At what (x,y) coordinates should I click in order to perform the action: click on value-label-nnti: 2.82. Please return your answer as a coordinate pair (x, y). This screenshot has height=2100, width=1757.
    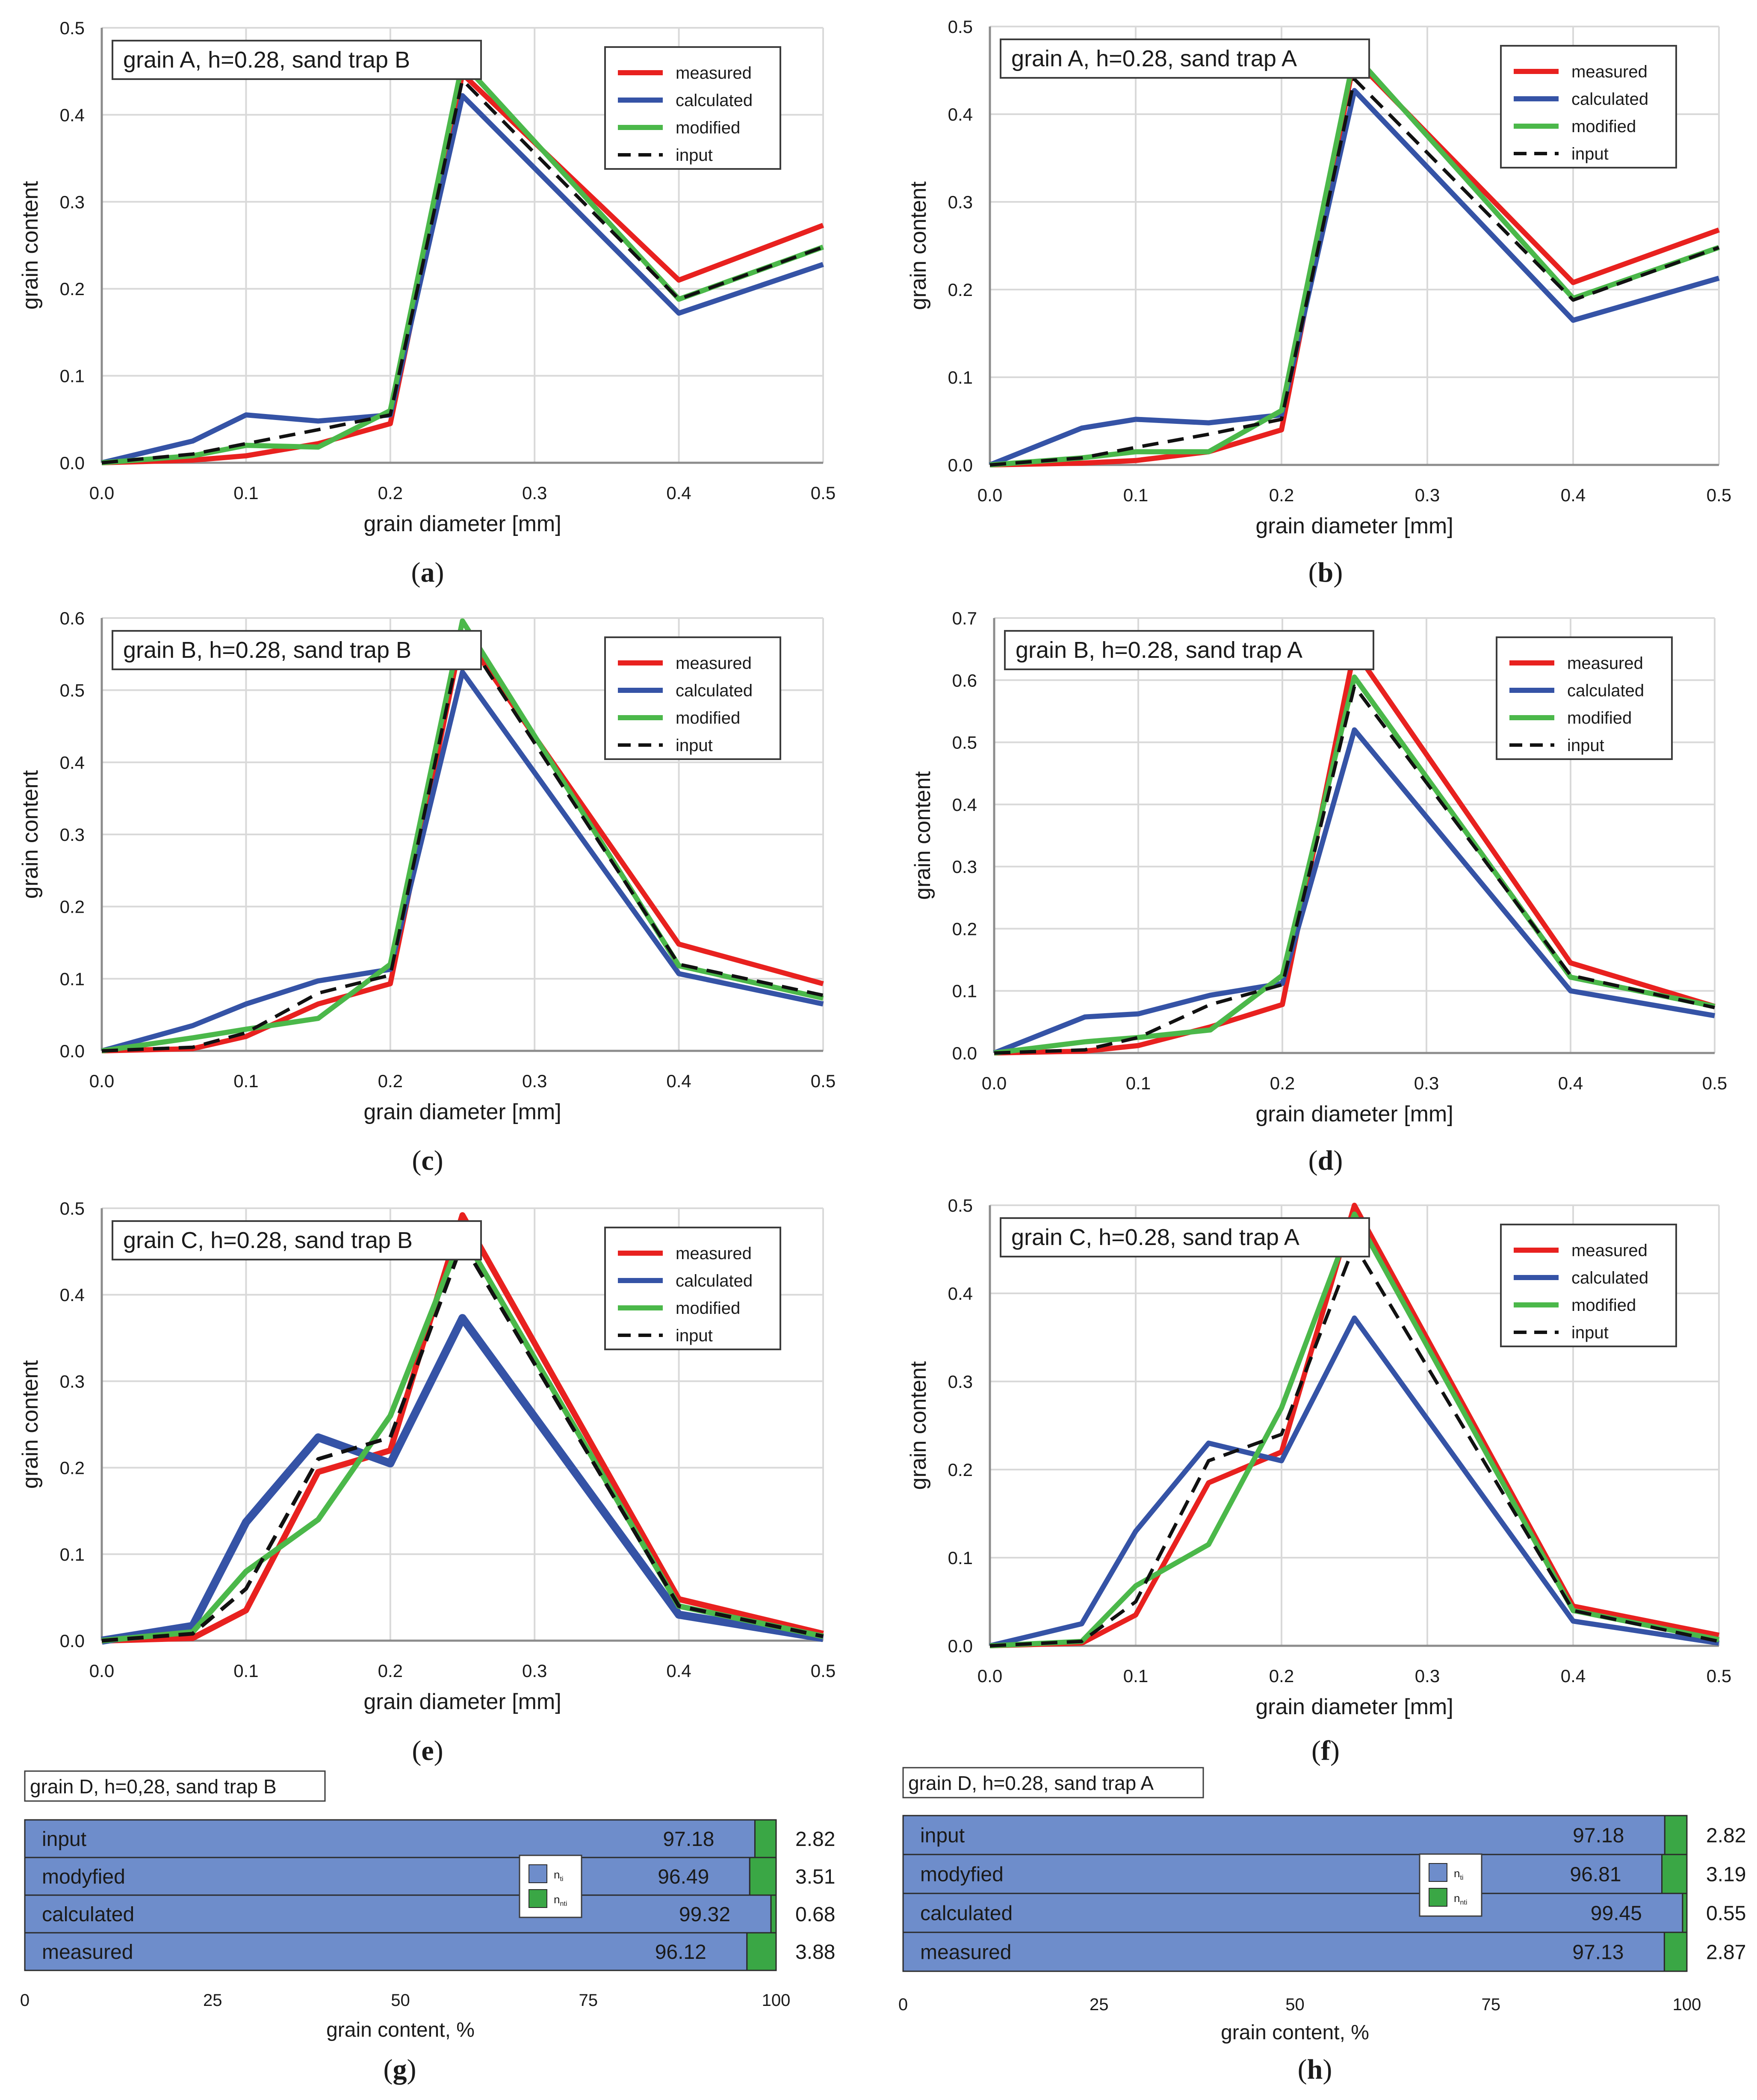
    Looking at the image, I should click on (815, 1840).